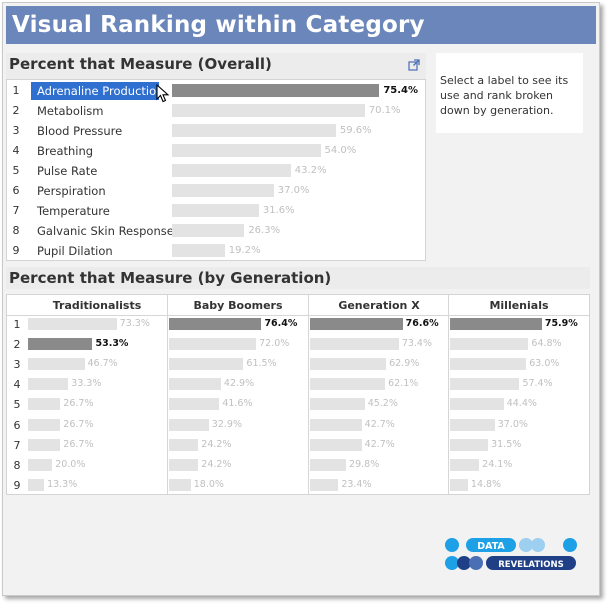  I want to click on measure-label: Galvanic Skin Response, so click(105, 231).